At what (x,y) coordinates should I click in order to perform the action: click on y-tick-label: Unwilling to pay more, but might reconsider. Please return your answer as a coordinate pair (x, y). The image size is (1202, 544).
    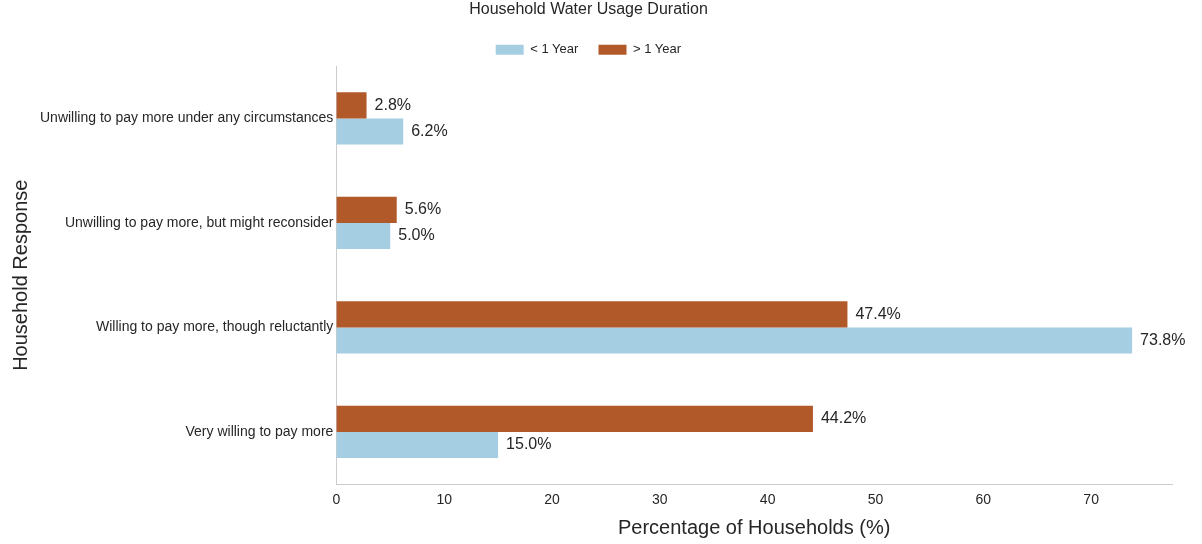
    Looking at the image, I should click on (199, 221).